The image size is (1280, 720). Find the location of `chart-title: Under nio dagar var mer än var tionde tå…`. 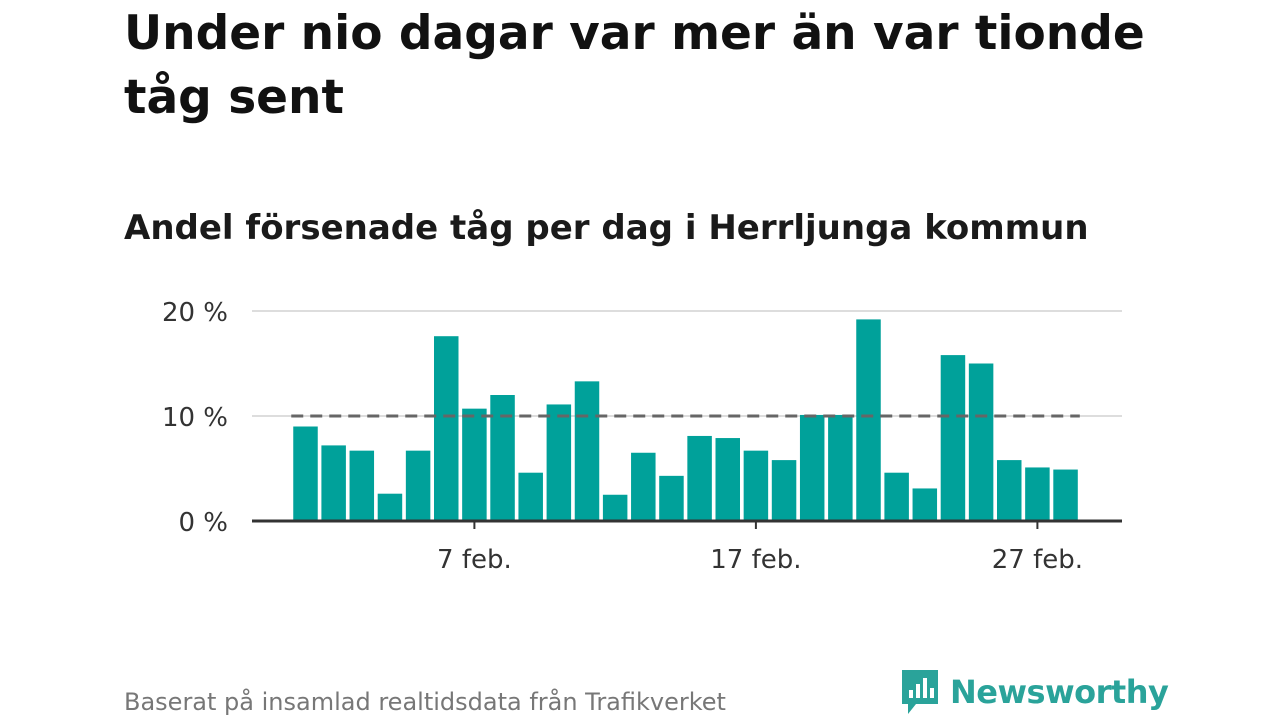

chart-title: Under nio dagar var mer än var tionde tå… is located at coordinates (634, 65).